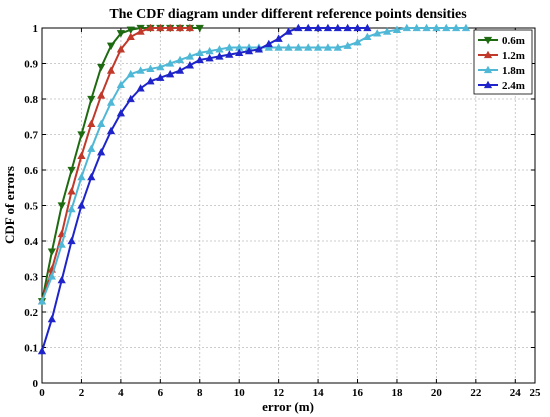 The height and width of the screenshot is (417, 550). What do you see at coordinates (513, 56) in the screenshot?
I see `legend-label: 1.2m` at bounding box center [513, 56].